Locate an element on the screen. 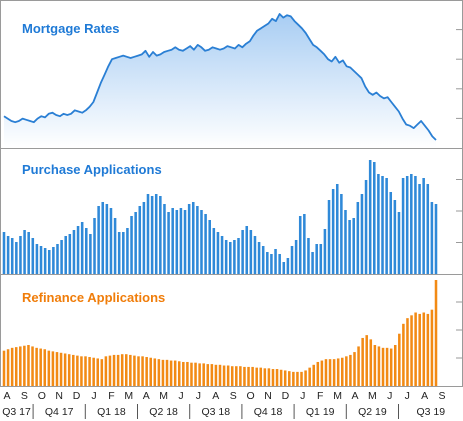  month-tick-label: S is located at coordinates (441, 396).